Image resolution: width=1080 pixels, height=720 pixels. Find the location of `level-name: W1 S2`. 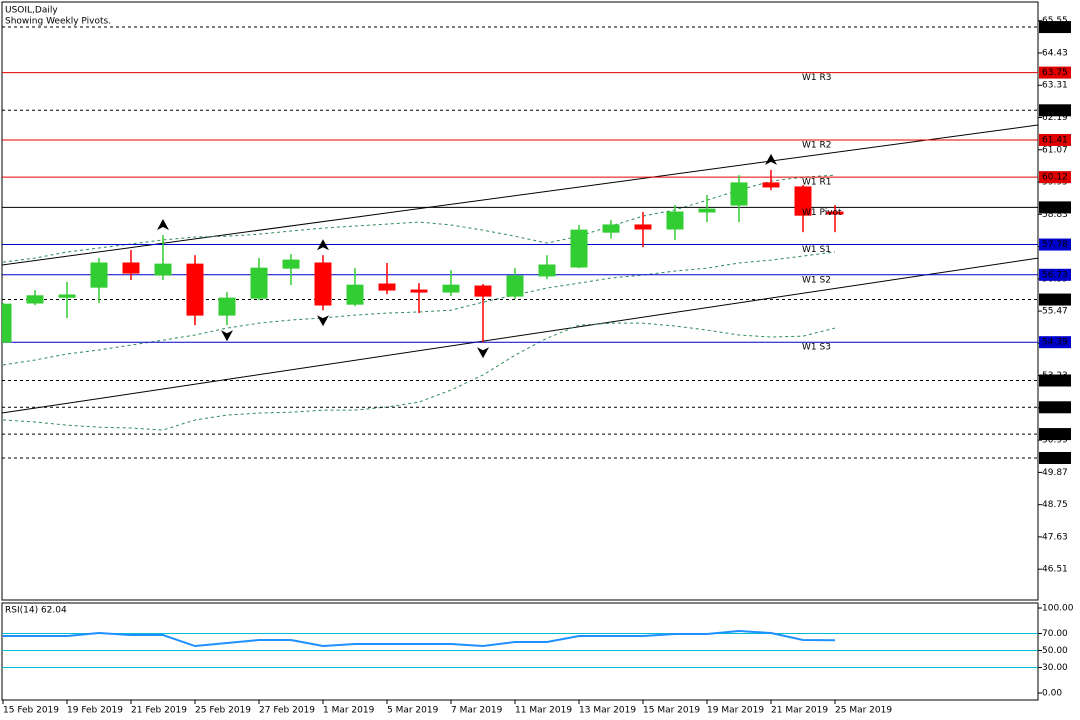

level-name: W1 S2 is located at coordinates (816, 280).